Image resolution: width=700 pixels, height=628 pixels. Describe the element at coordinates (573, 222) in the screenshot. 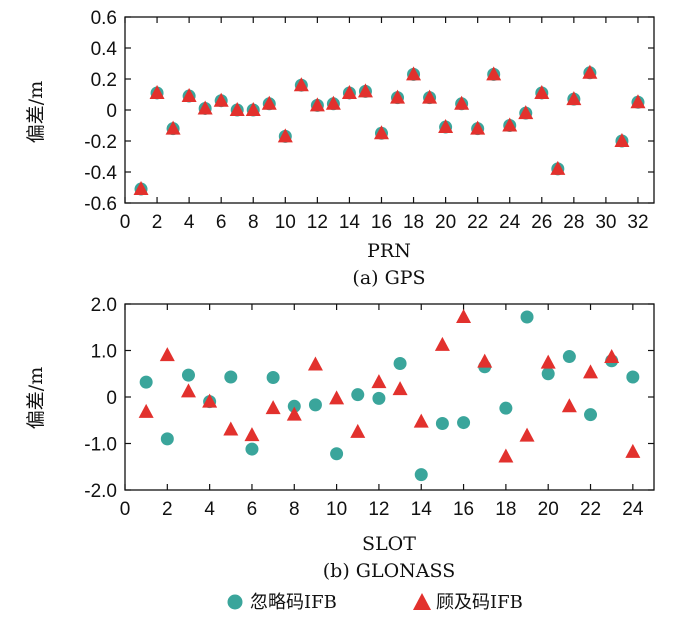

I see `gps-xtick-label: 28` at that location.